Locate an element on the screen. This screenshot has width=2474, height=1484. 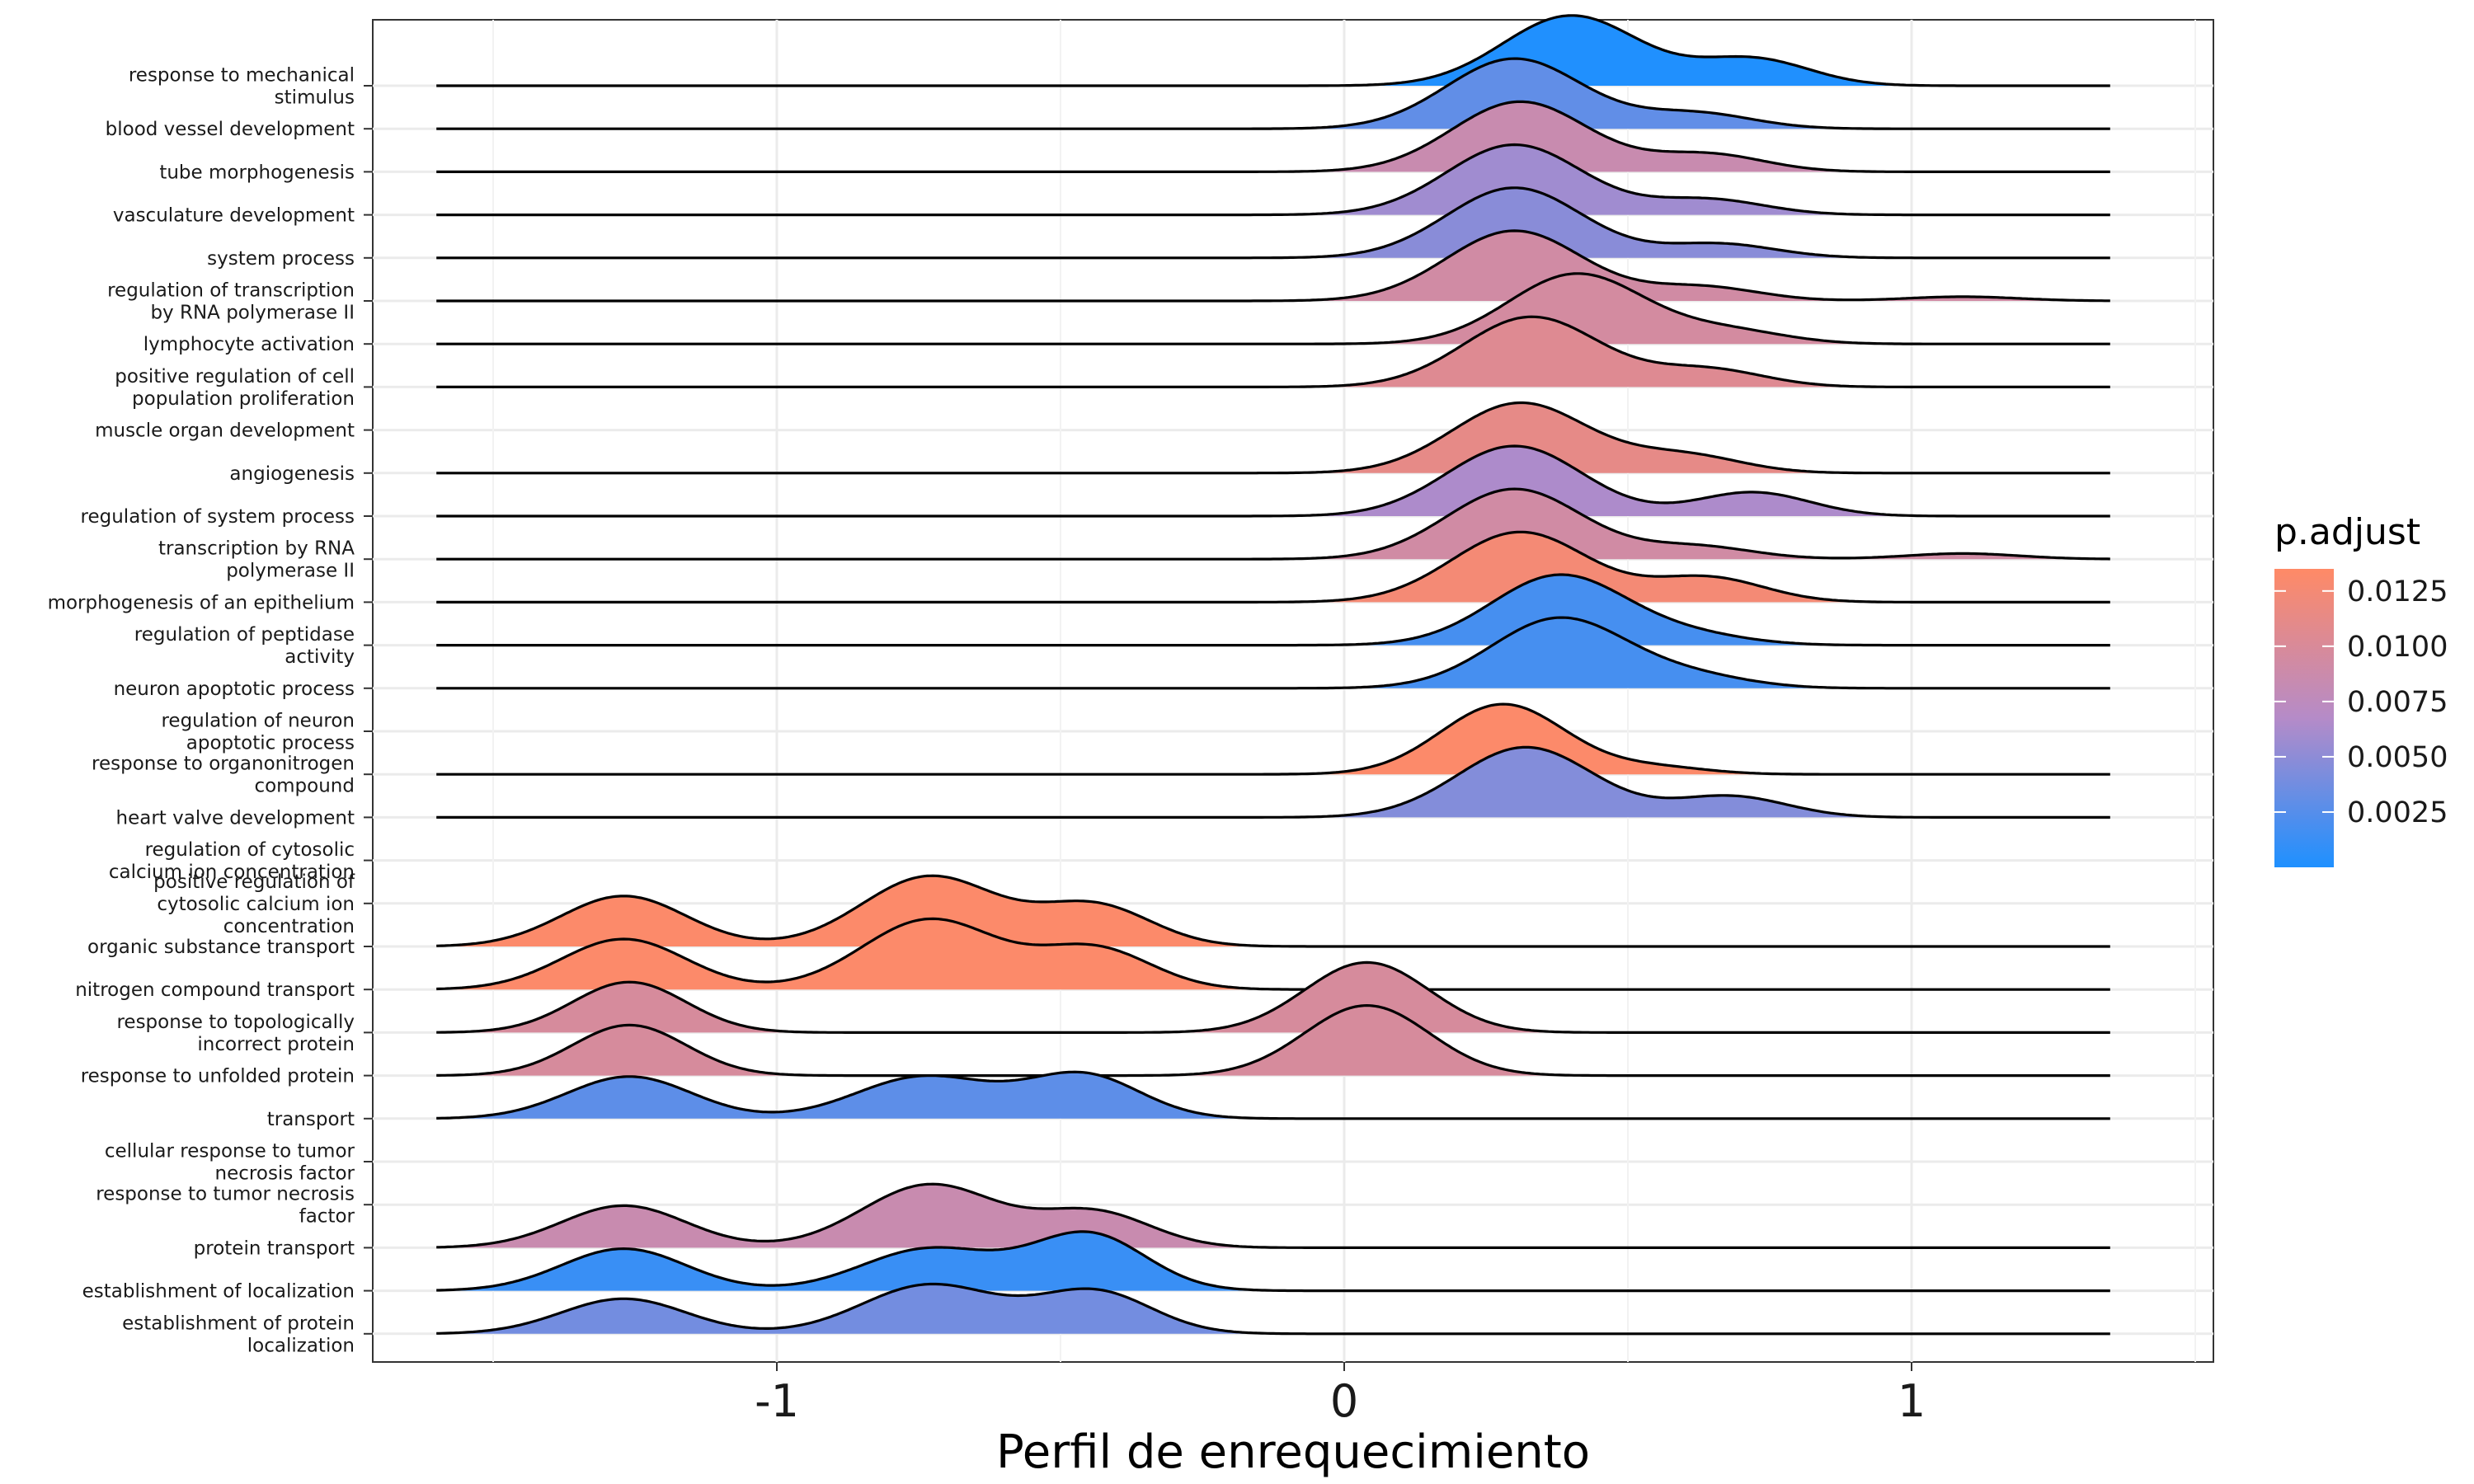
y-tick-label: regulation of cytosolic is located at coordinates (250, 850).